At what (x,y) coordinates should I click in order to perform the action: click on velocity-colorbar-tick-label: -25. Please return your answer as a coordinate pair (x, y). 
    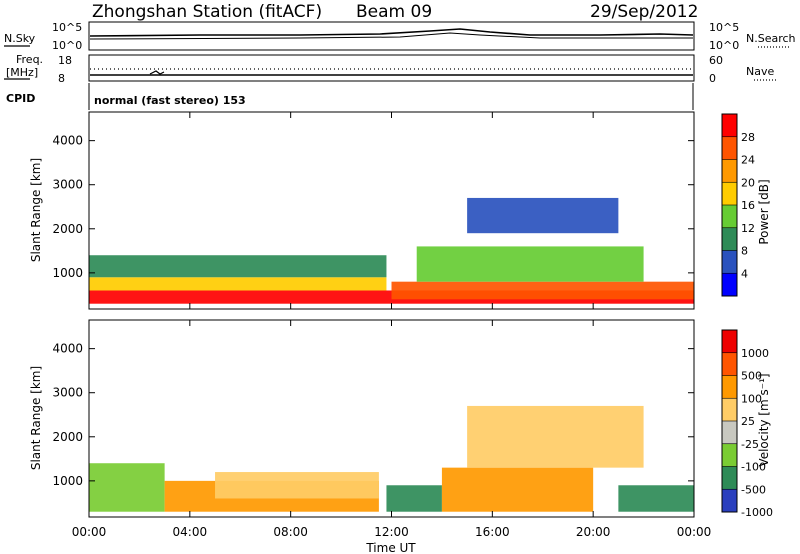
    Looking at the image, I should click on (750, 444).